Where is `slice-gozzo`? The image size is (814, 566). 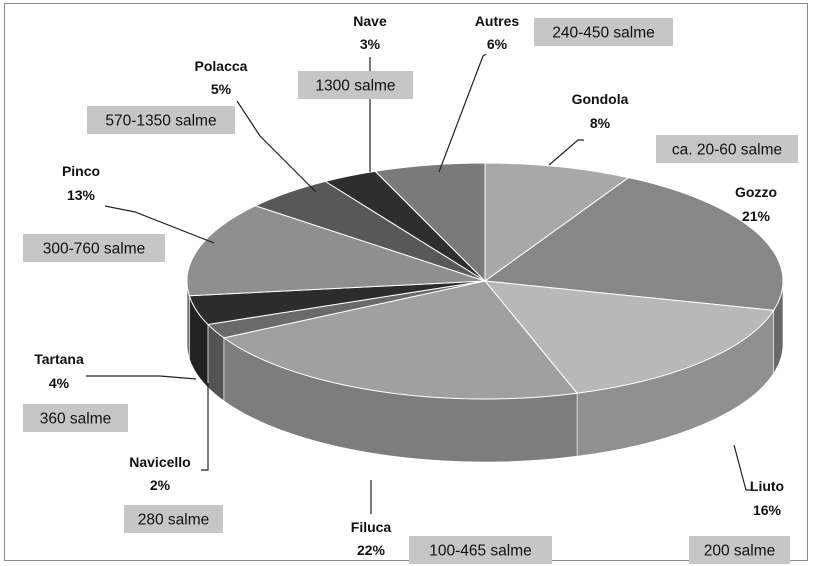
slice-gozzo is located at coordinates (633, 244).